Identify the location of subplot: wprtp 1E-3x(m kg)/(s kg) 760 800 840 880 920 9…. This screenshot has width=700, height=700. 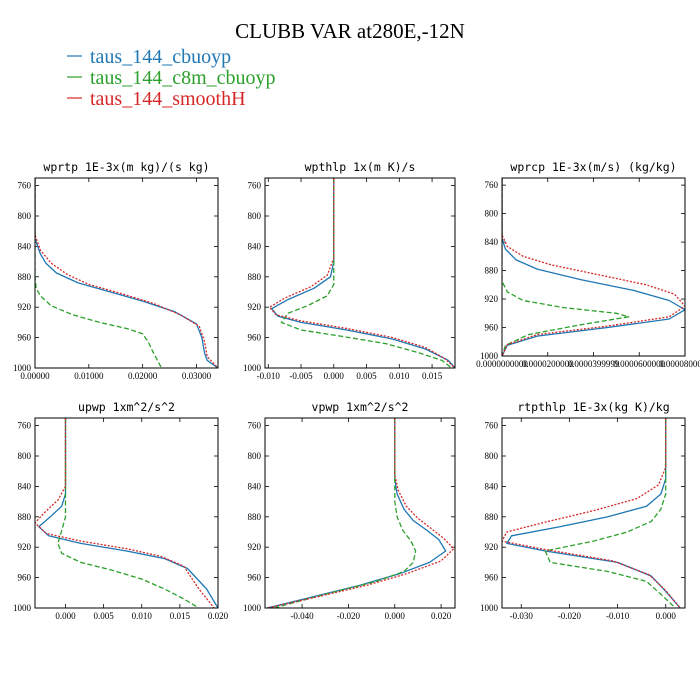
(116, 270).